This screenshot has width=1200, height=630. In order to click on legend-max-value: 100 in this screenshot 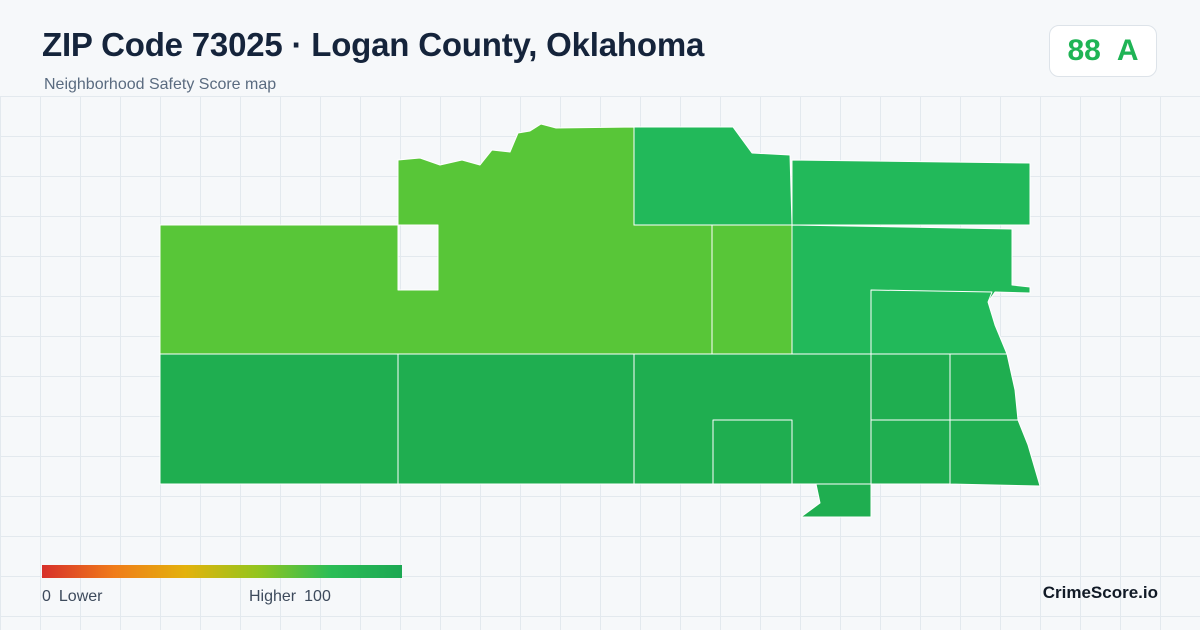, I will do `click(317, 596)`.